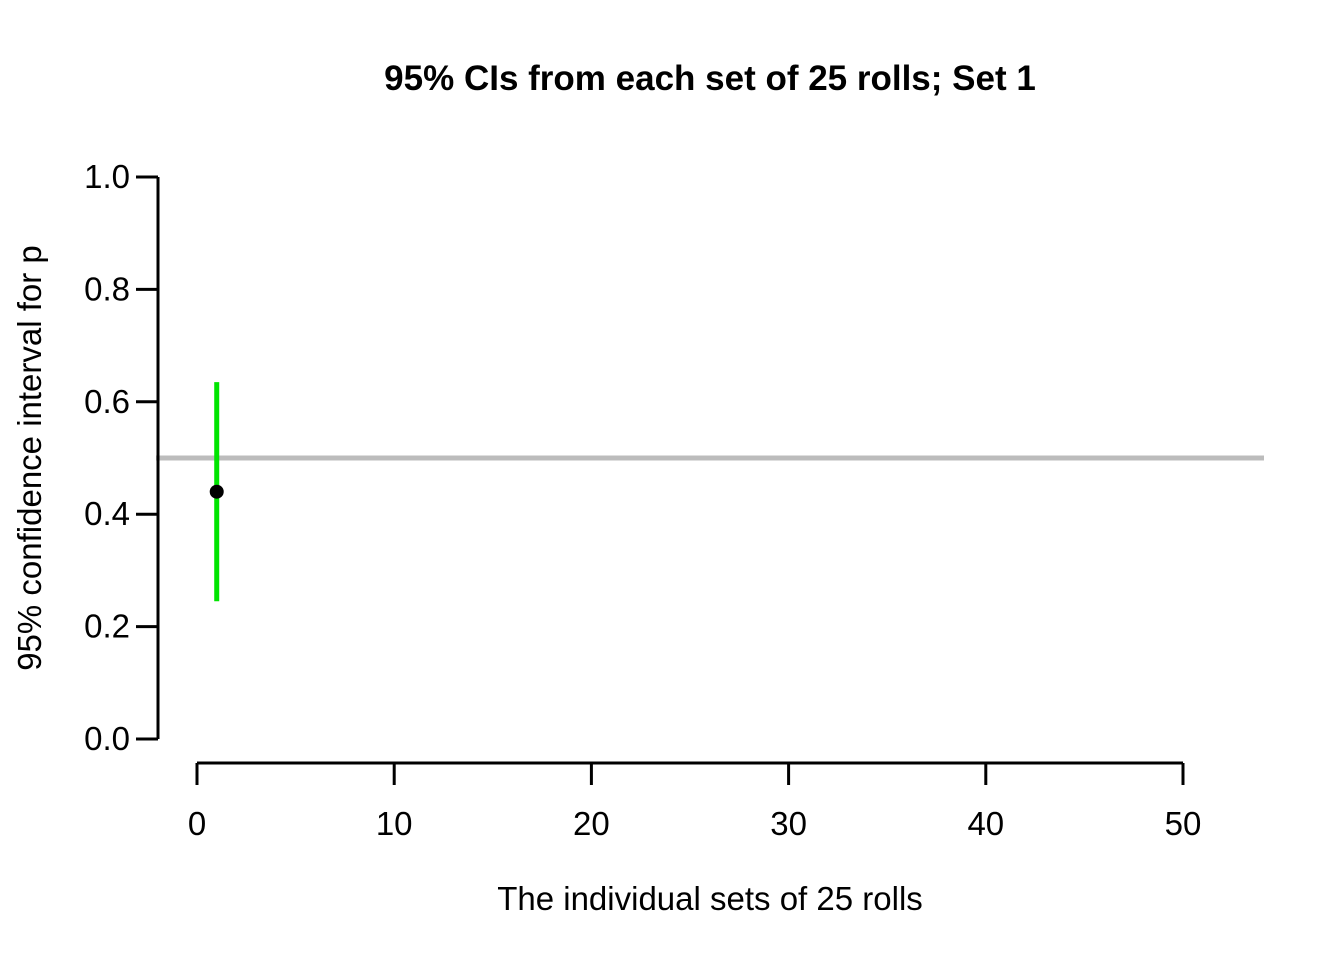 This screenshot has width=1344, height=960. Describe the element at coordinates (107, 513) in the screenshot. I see `y-tick-label: 0.4` at that location.